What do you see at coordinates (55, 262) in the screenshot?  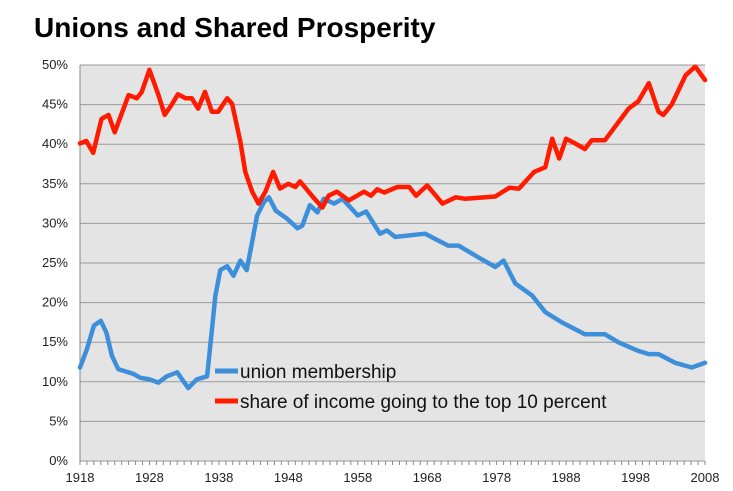 I see `y-tick-label: 25%` at bounding box center [55, 262].